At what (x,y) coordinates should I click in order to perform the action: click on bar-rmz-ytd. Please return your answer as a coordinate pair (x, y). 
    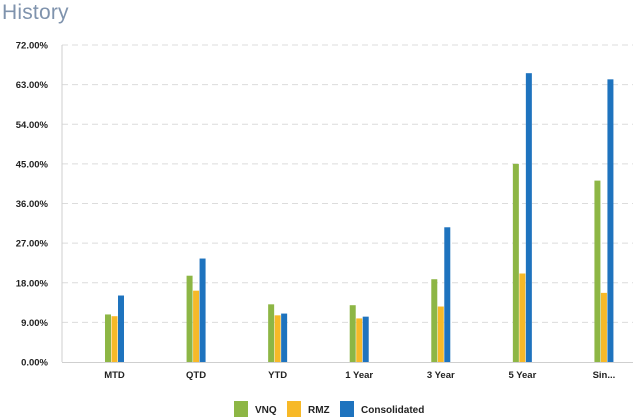
    Looking at the image, I should click on (277, 338).